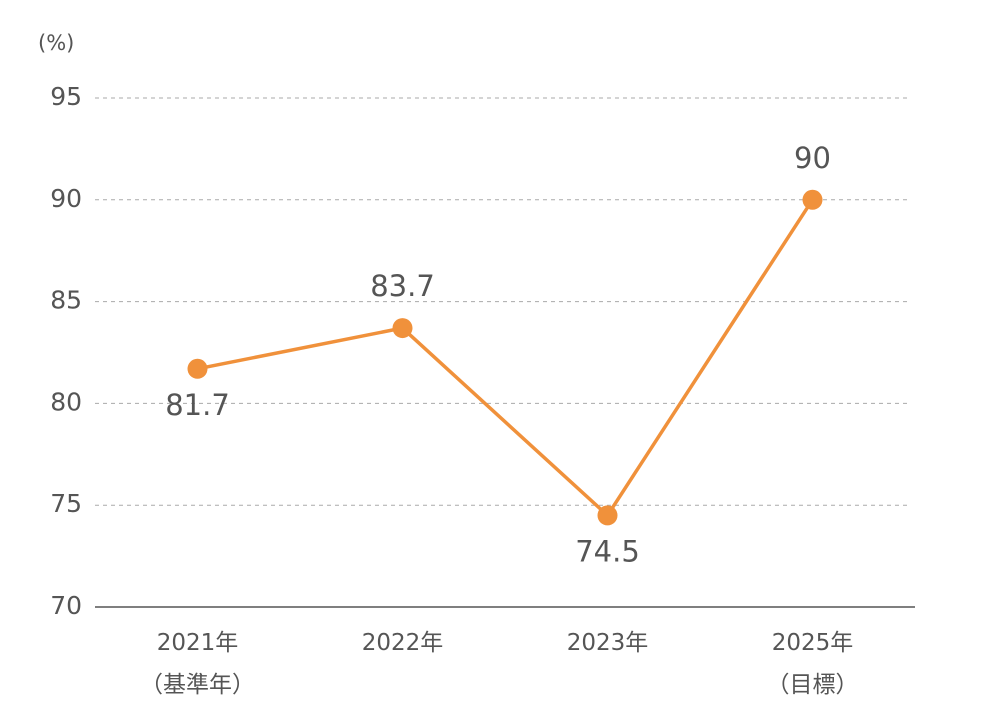 Image resolution: width=1000 pixels, height=720 pixels. I want to click on x-tick-label: 2025年 （目標）, so click(813, 664).